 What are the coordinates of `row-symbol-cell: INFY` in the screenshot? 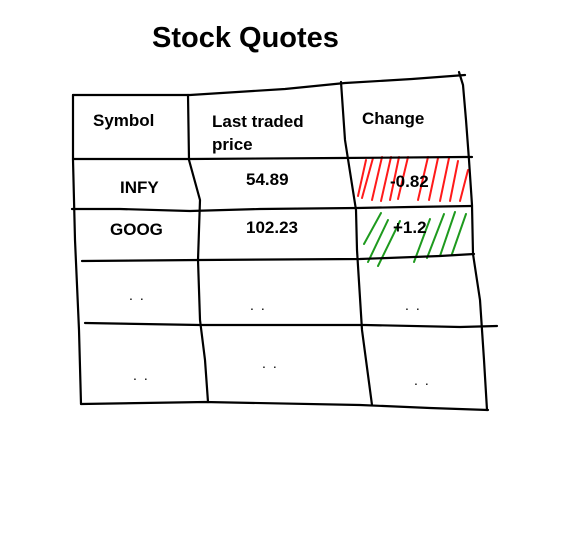 It's located at (139, 187).